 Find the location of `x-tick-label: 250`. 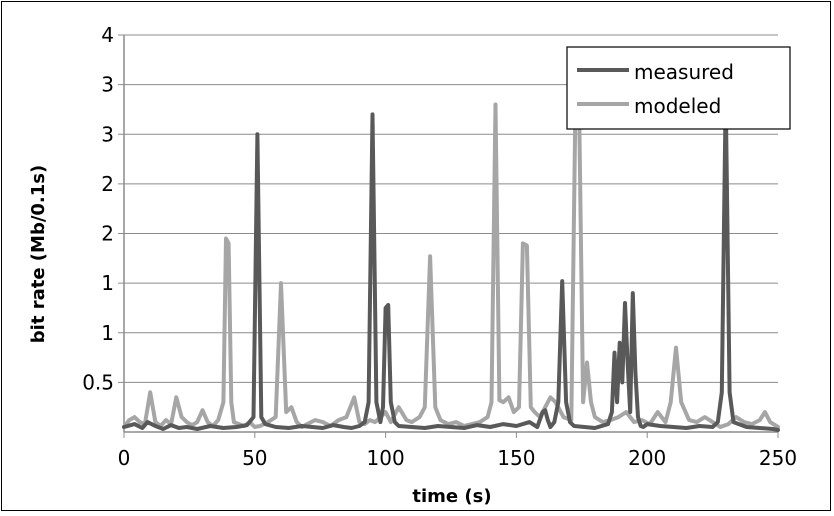

x-tick-label: 250 is located at coordinates (778, 458).